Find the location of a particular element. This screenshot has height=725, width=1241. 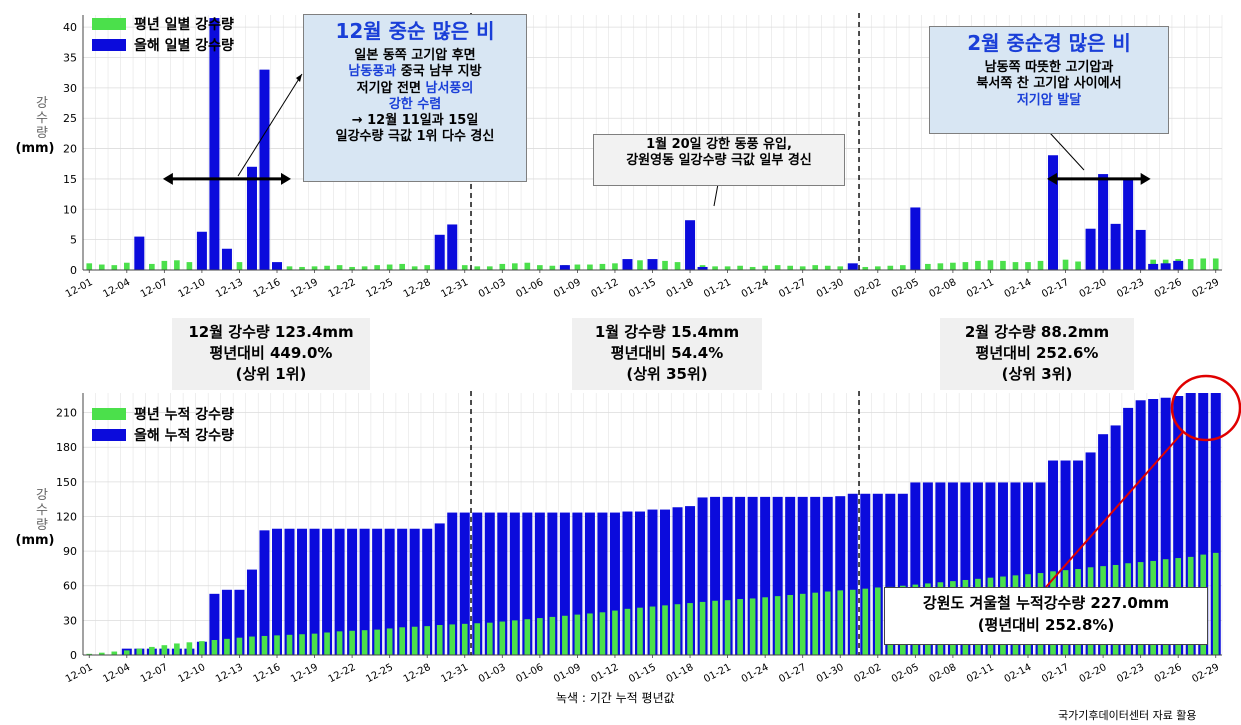

x-tick-label: 02-29 is located at coordinates (1205, 673).